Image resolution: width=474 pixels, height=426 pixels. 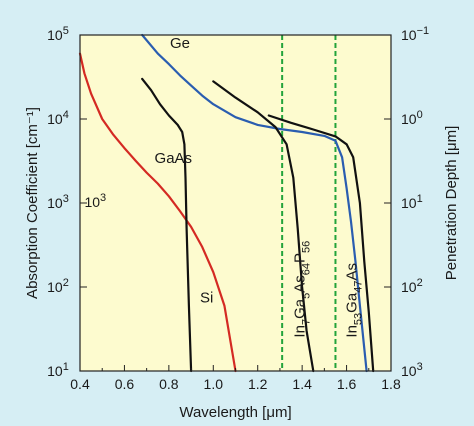 I want to click on x-tick-label: 1.4, so click(x=302, y=384).